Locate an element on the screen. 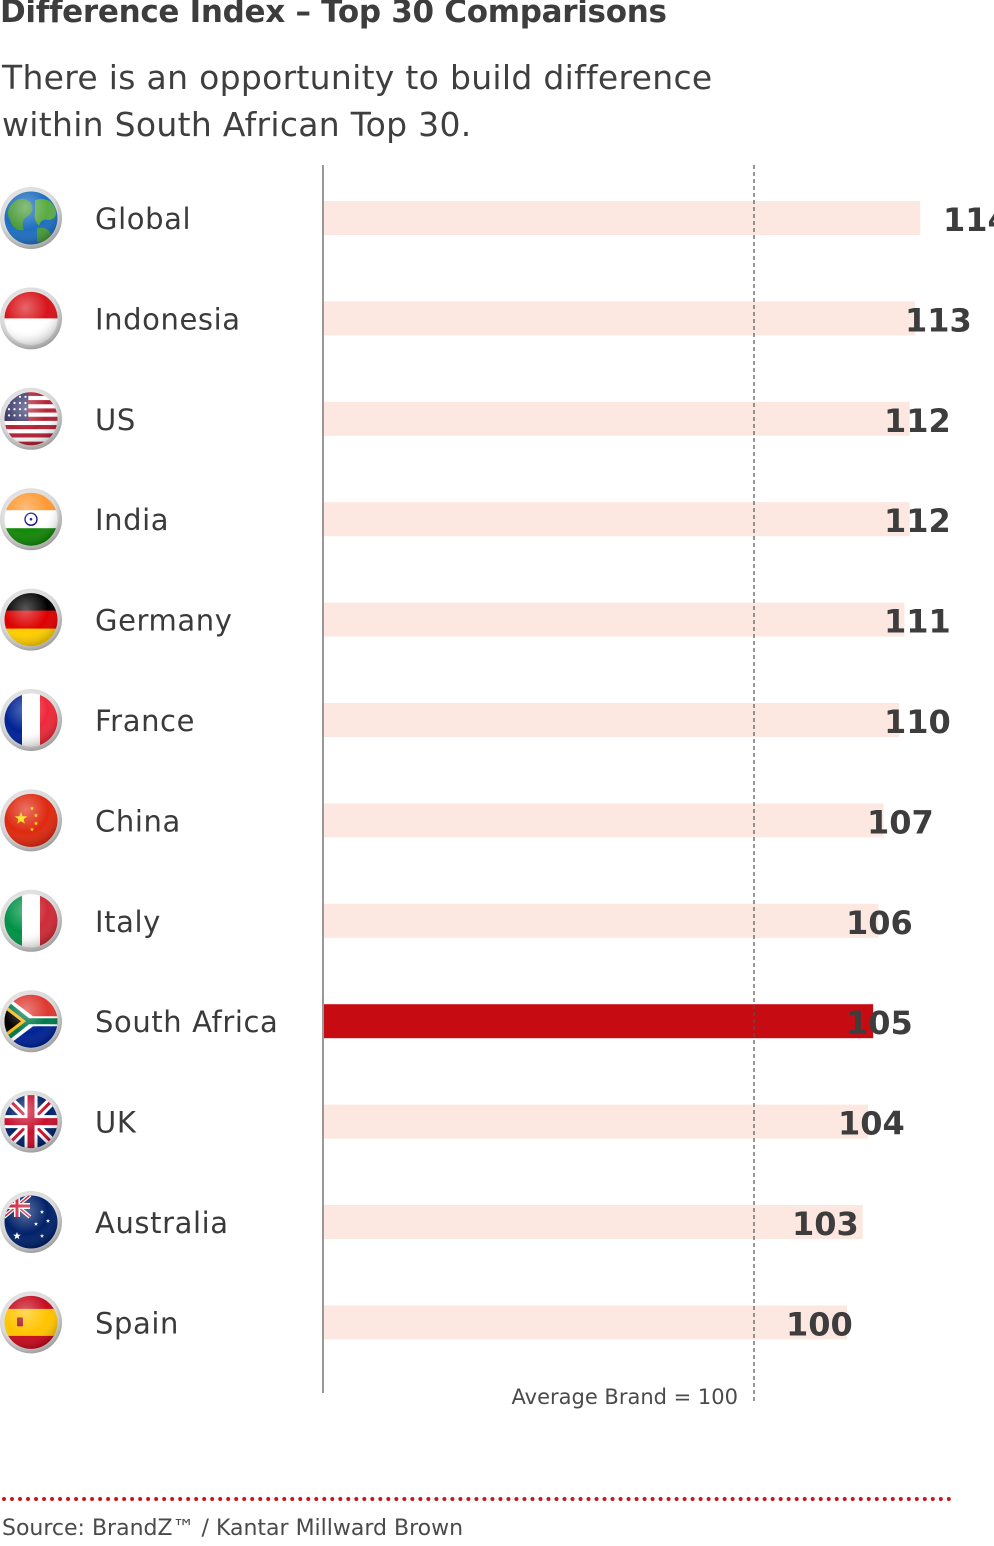 The height and width of the screenshot is (1546, 994). category-label: China is located at coordinates (138, 821).